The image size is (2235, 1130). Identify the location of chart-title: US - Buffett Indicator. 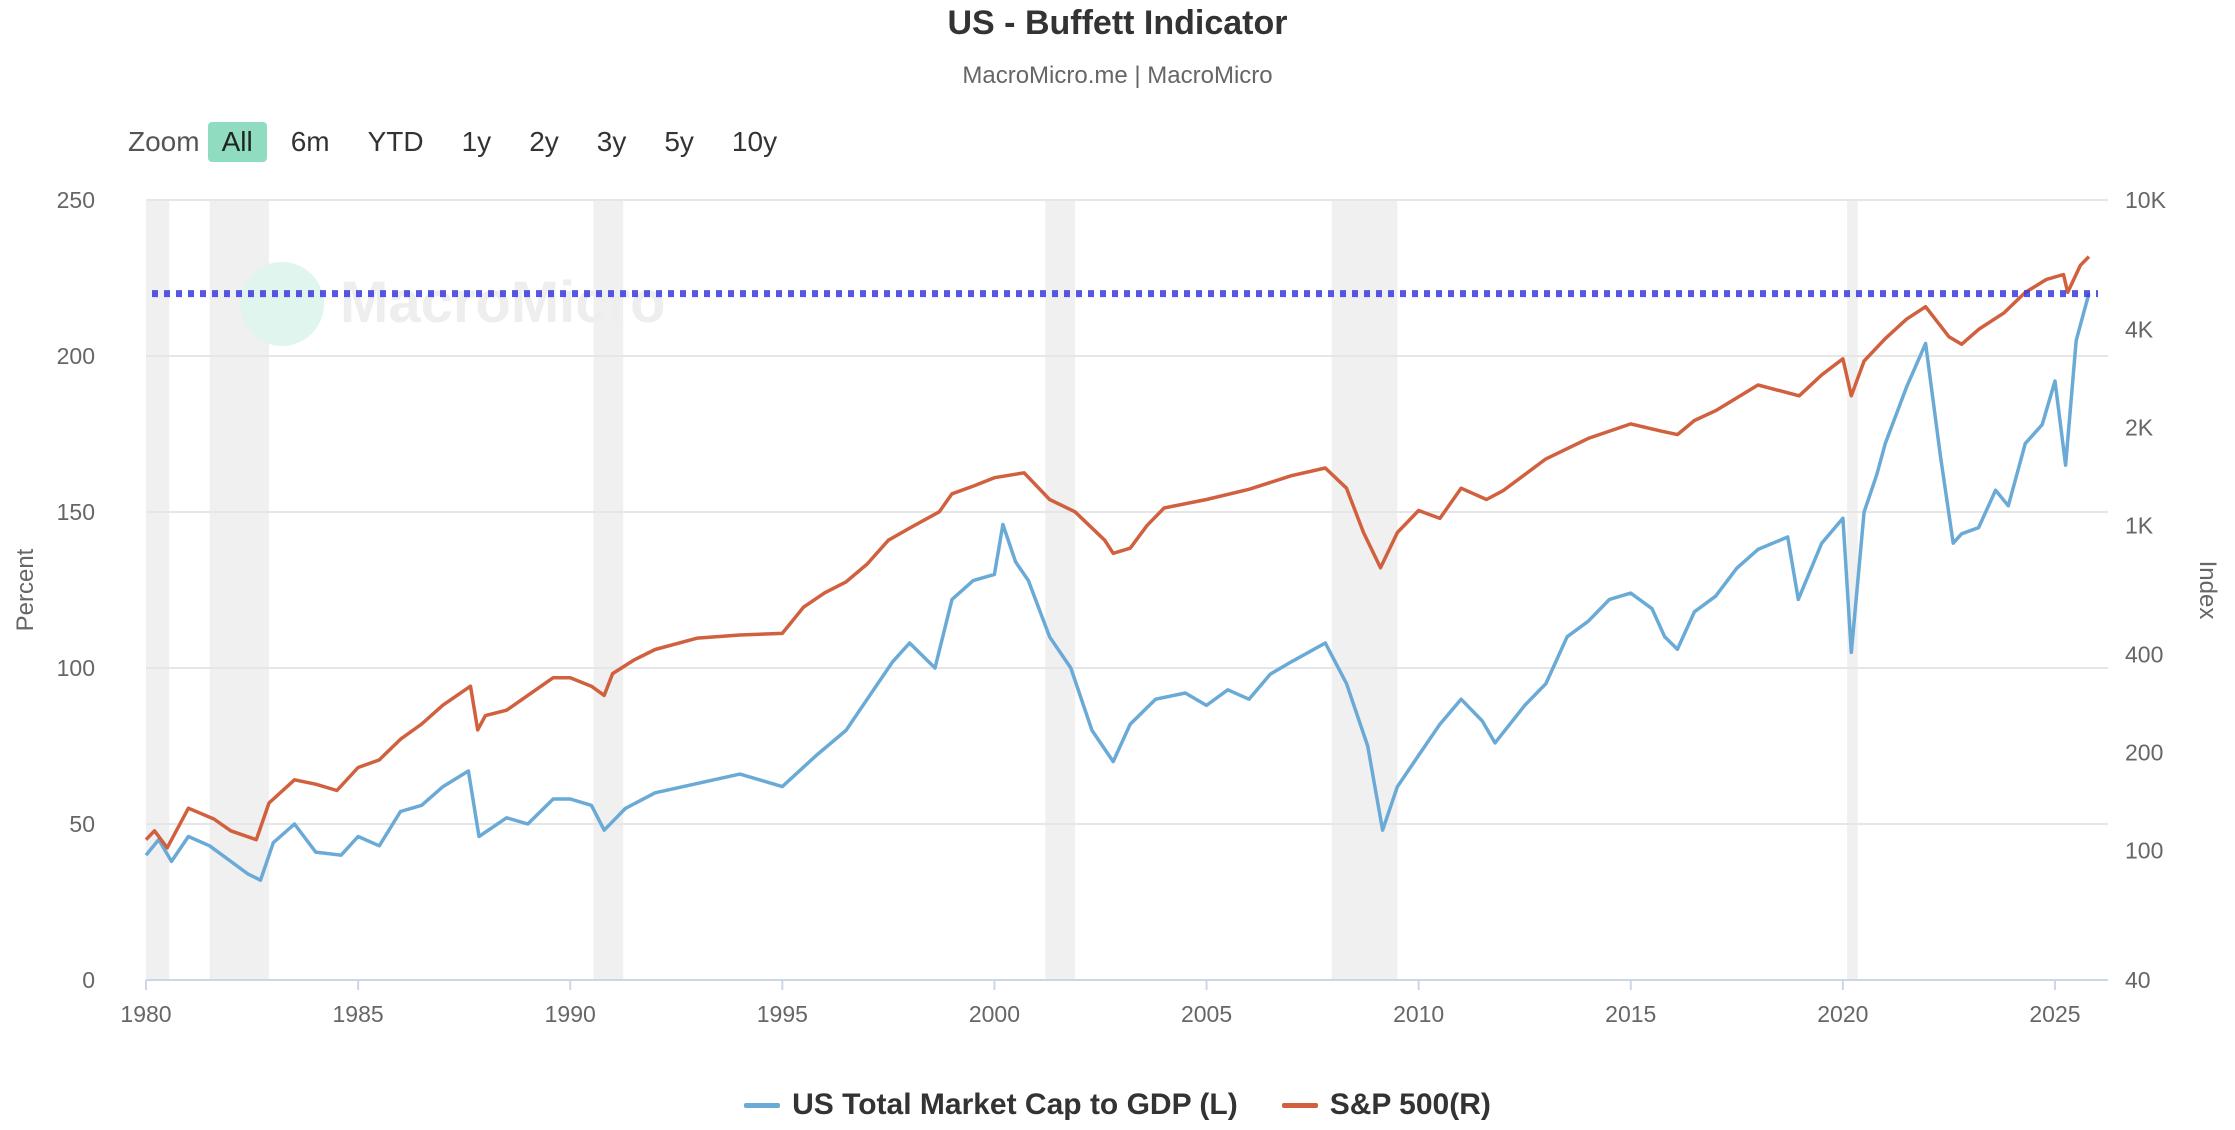
(1117, 23).